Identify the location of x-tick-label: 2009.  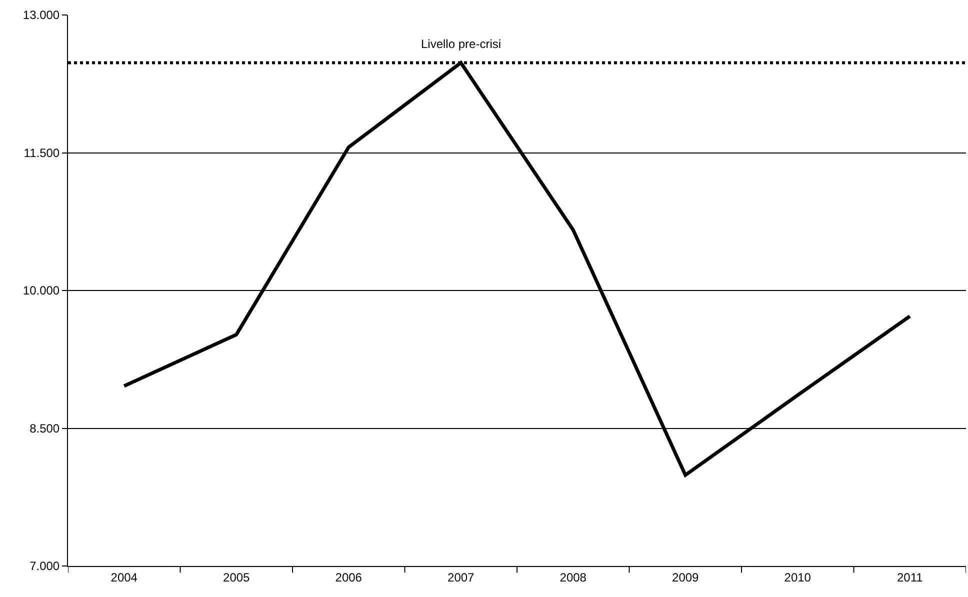
(686, 577).